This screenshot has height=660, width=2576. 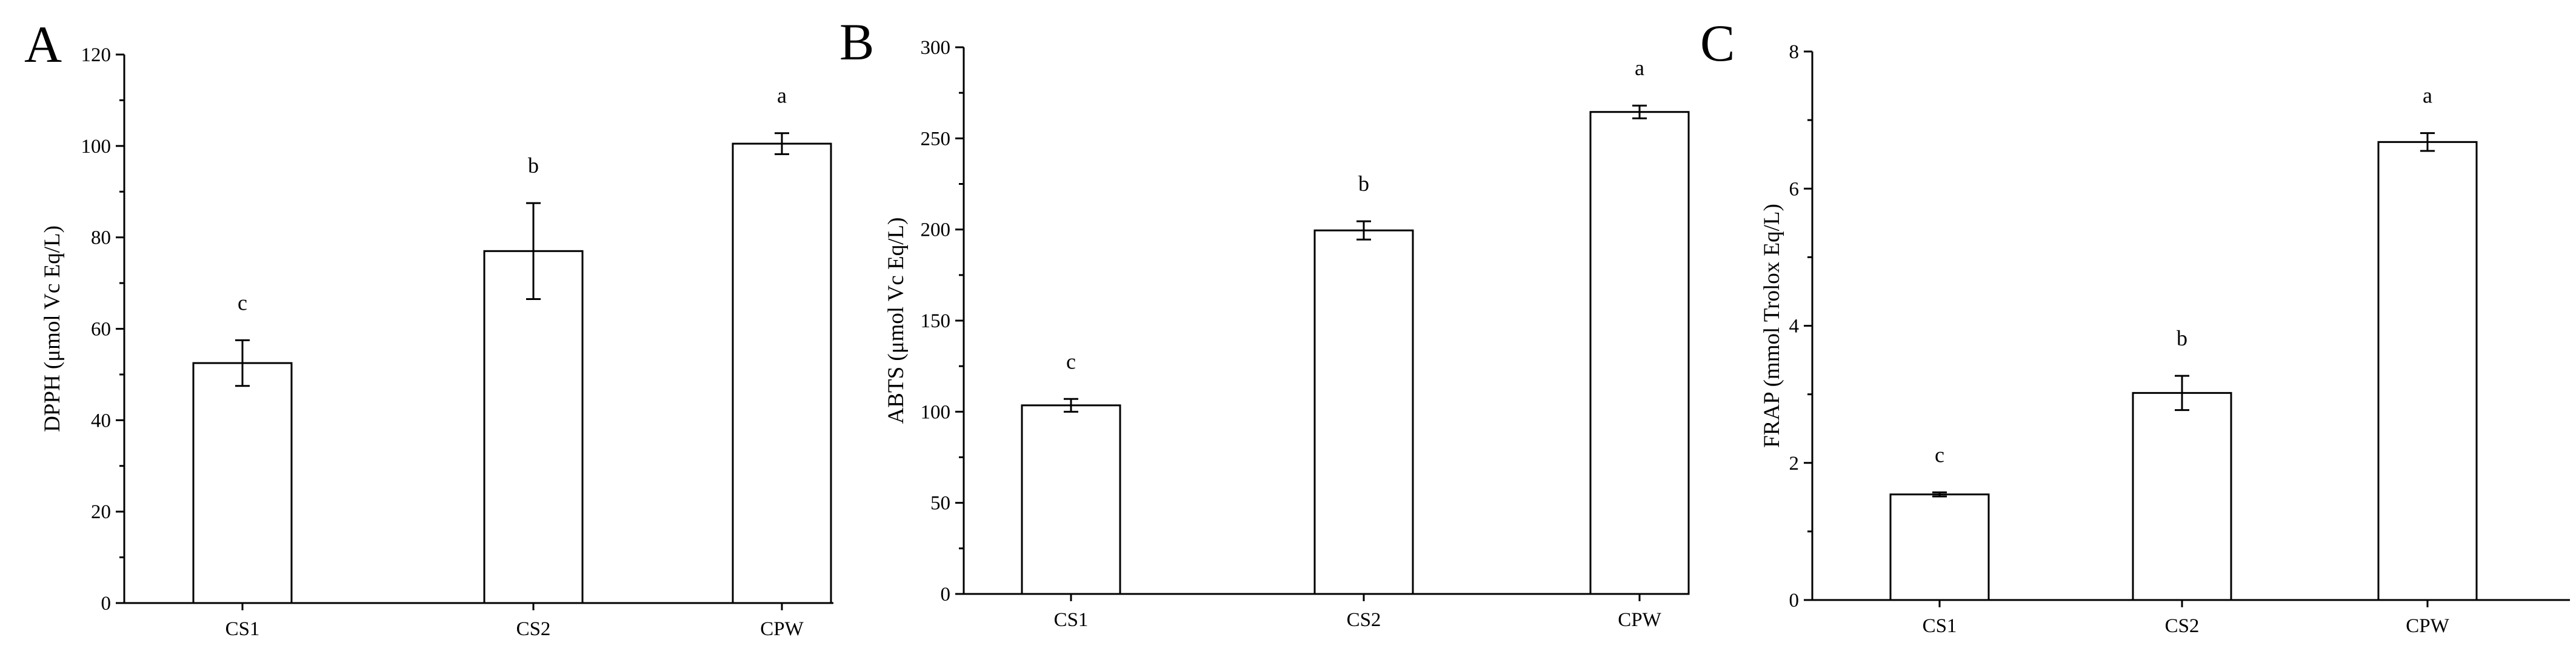 What do you see at coordinates (856, 42) in the screenshot?
I see `panel-letter: B` at bounding box center [856, 42].